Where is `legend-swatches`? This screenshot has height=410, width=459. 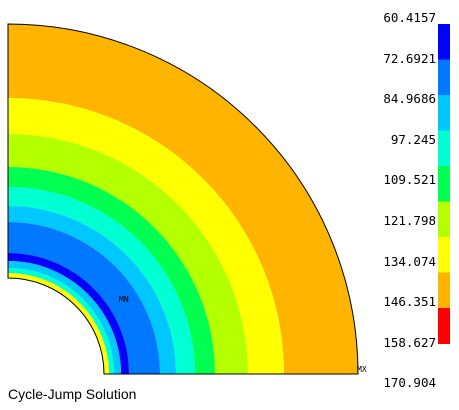
legend-swatches is located at coordinates (444, 184).